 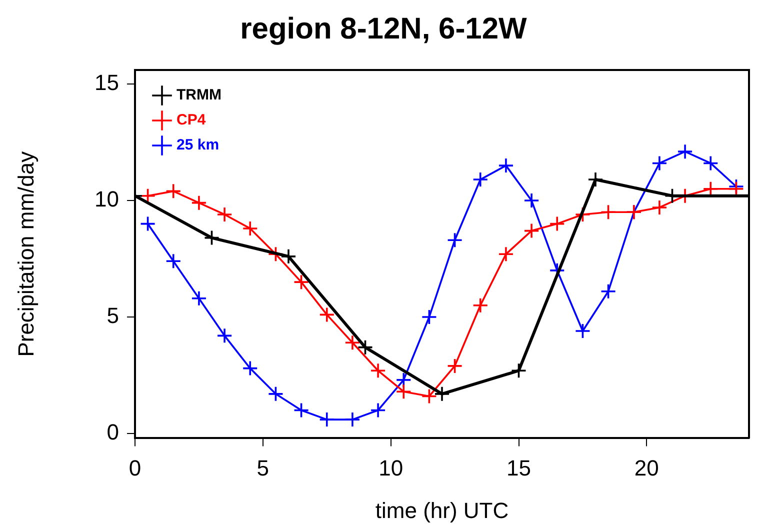 I want to click on legend-label: TRMM, so click(x=199, y=95).